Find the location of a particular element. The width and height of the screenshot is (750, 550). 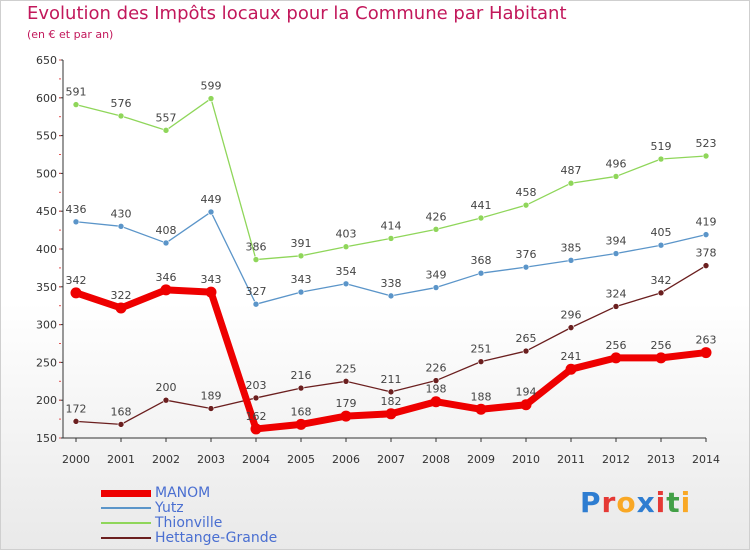

y-tick-label: 550 is located at coordinates (46, 136).